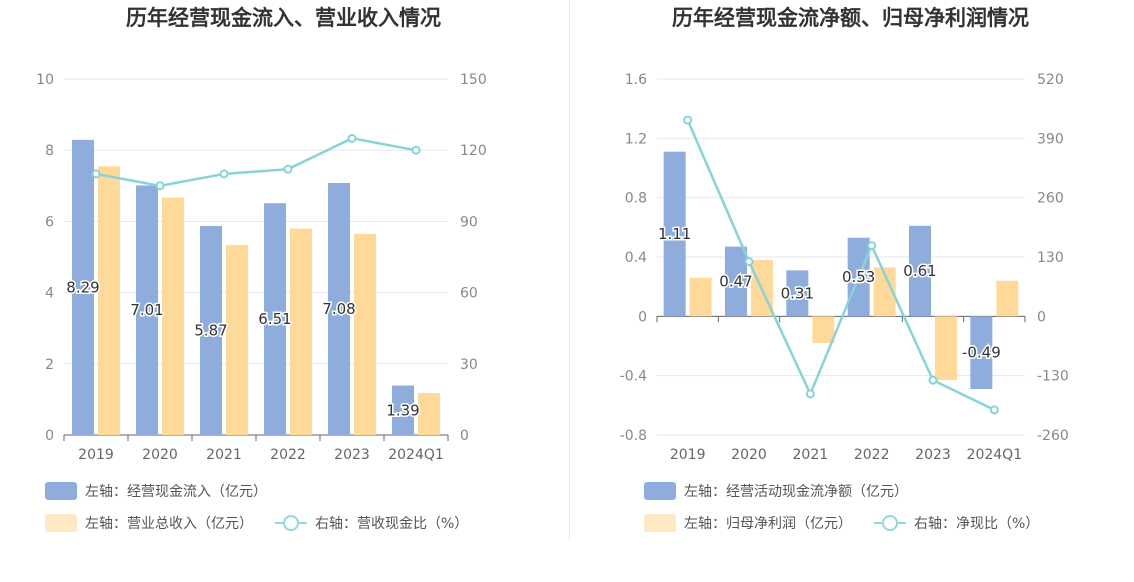 This screenshot has width=1134, height=582. I want to click on y-tick-left: 0.8, so click(636, 199).